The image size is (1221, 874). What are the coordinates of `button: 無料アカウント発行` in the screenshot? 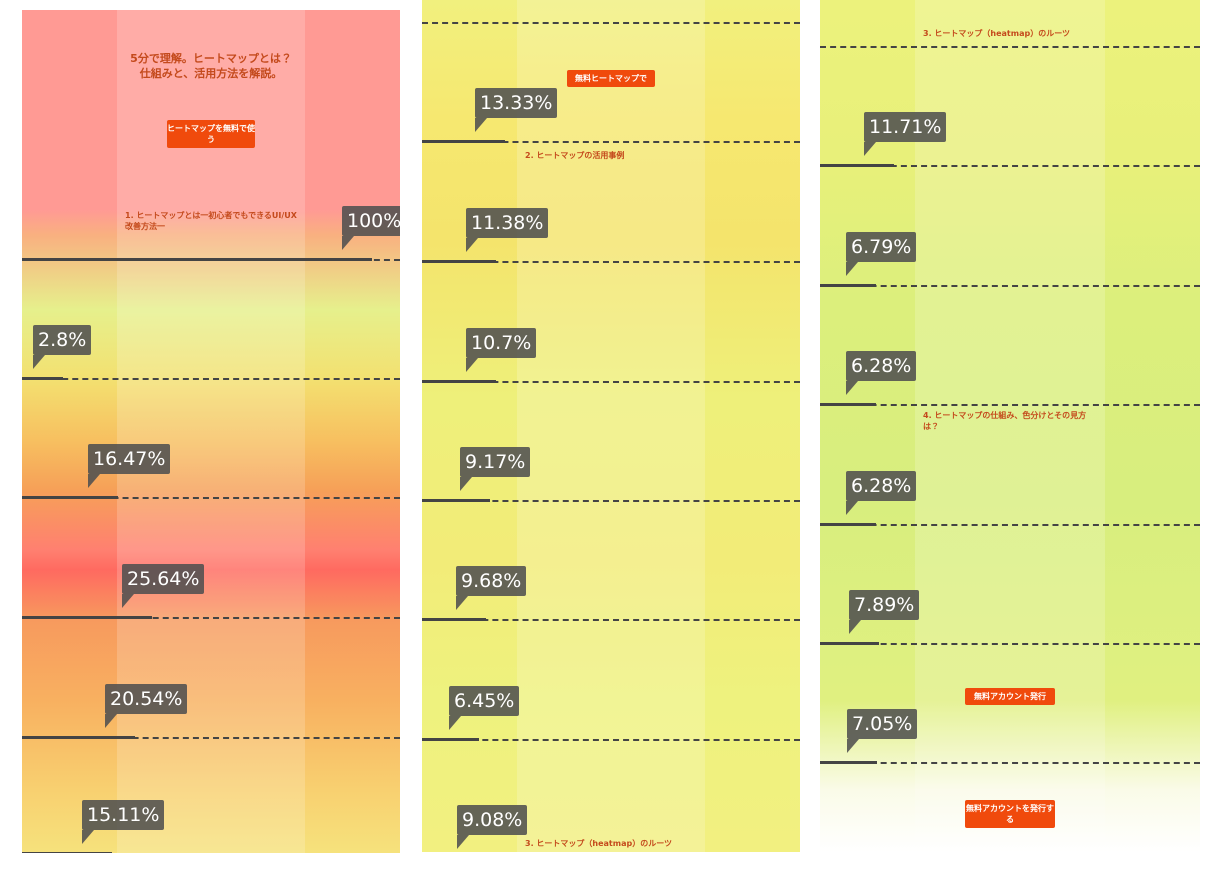 It's located at (1010, 696).